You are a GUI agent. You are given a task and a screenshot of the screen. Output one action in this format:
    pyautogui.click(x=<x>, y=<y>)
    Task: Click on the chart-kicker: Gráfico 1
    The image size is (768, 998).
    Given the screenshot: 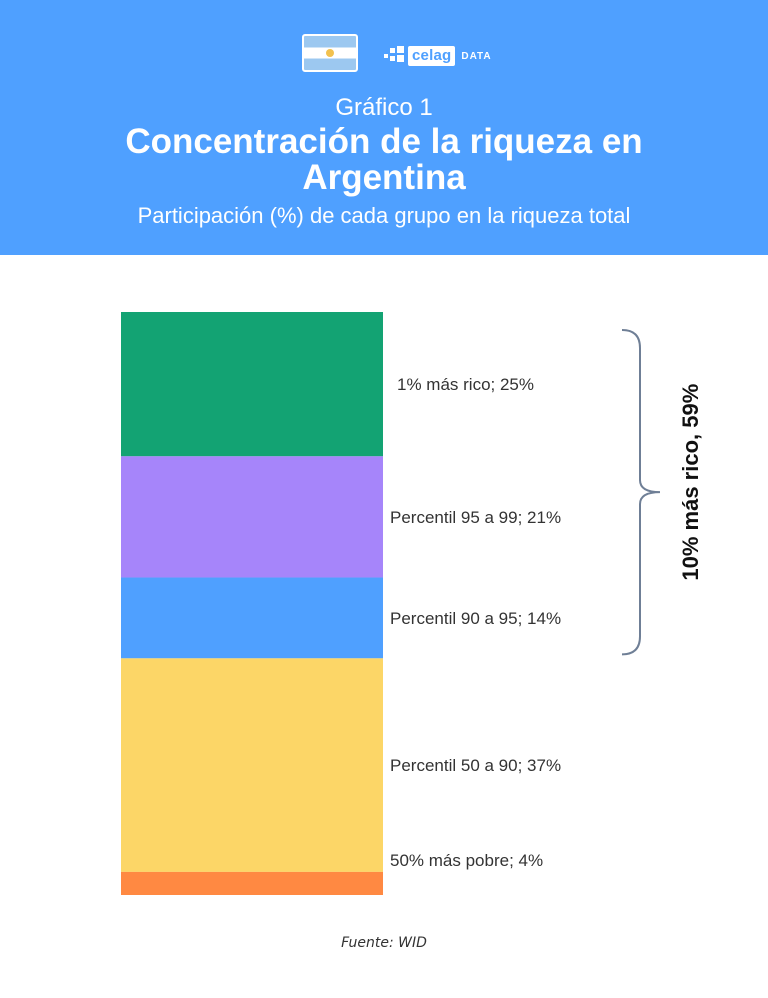 What is the action you would take?
    pyautogui.click(x=384, y=107)
    